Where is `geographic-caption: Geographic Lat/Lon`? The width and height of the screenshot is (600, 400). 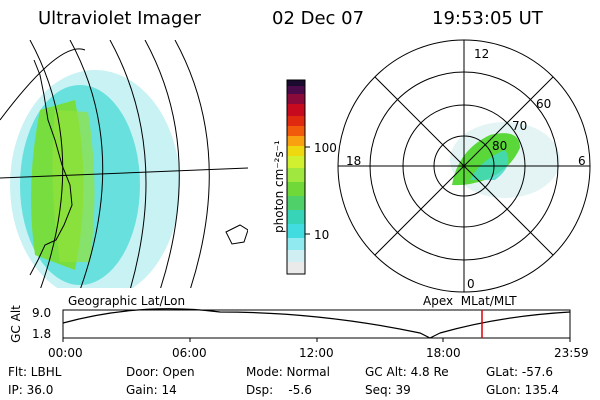 geographic-caption: Geographic Lat/Lon is located at coordinates (127, 301).